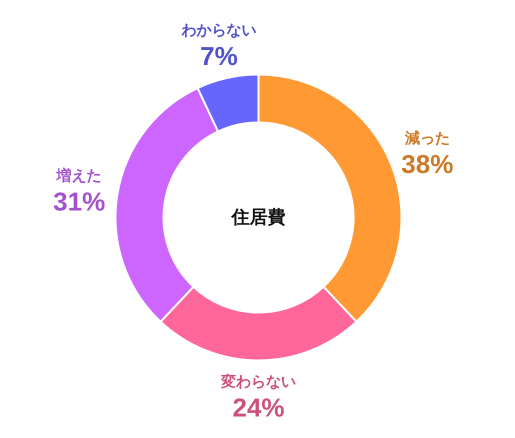 Image resolution: width=515 pixels, height=438 pixels. I want to click on data-label: 31%, so click(79, 201).